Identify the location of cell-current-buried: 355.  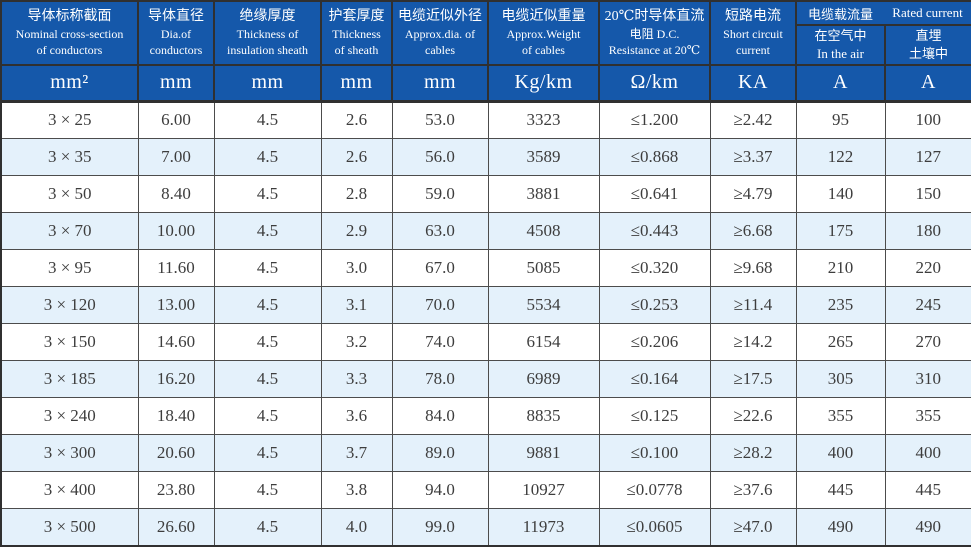
(927, 416).